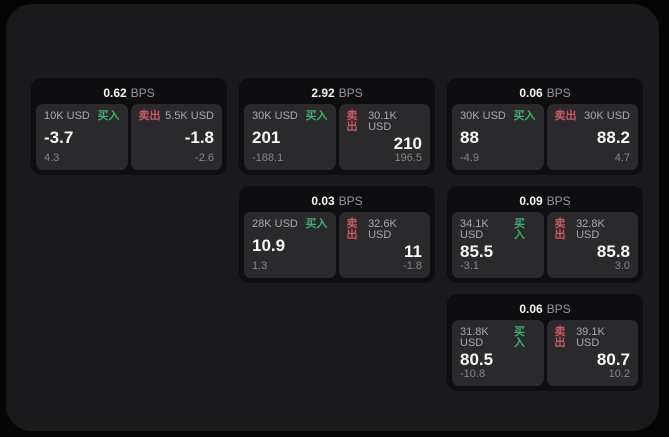  Describe the element at coordinates (413, 251) in the screenshot. I see `sell-price: 11` at that location.